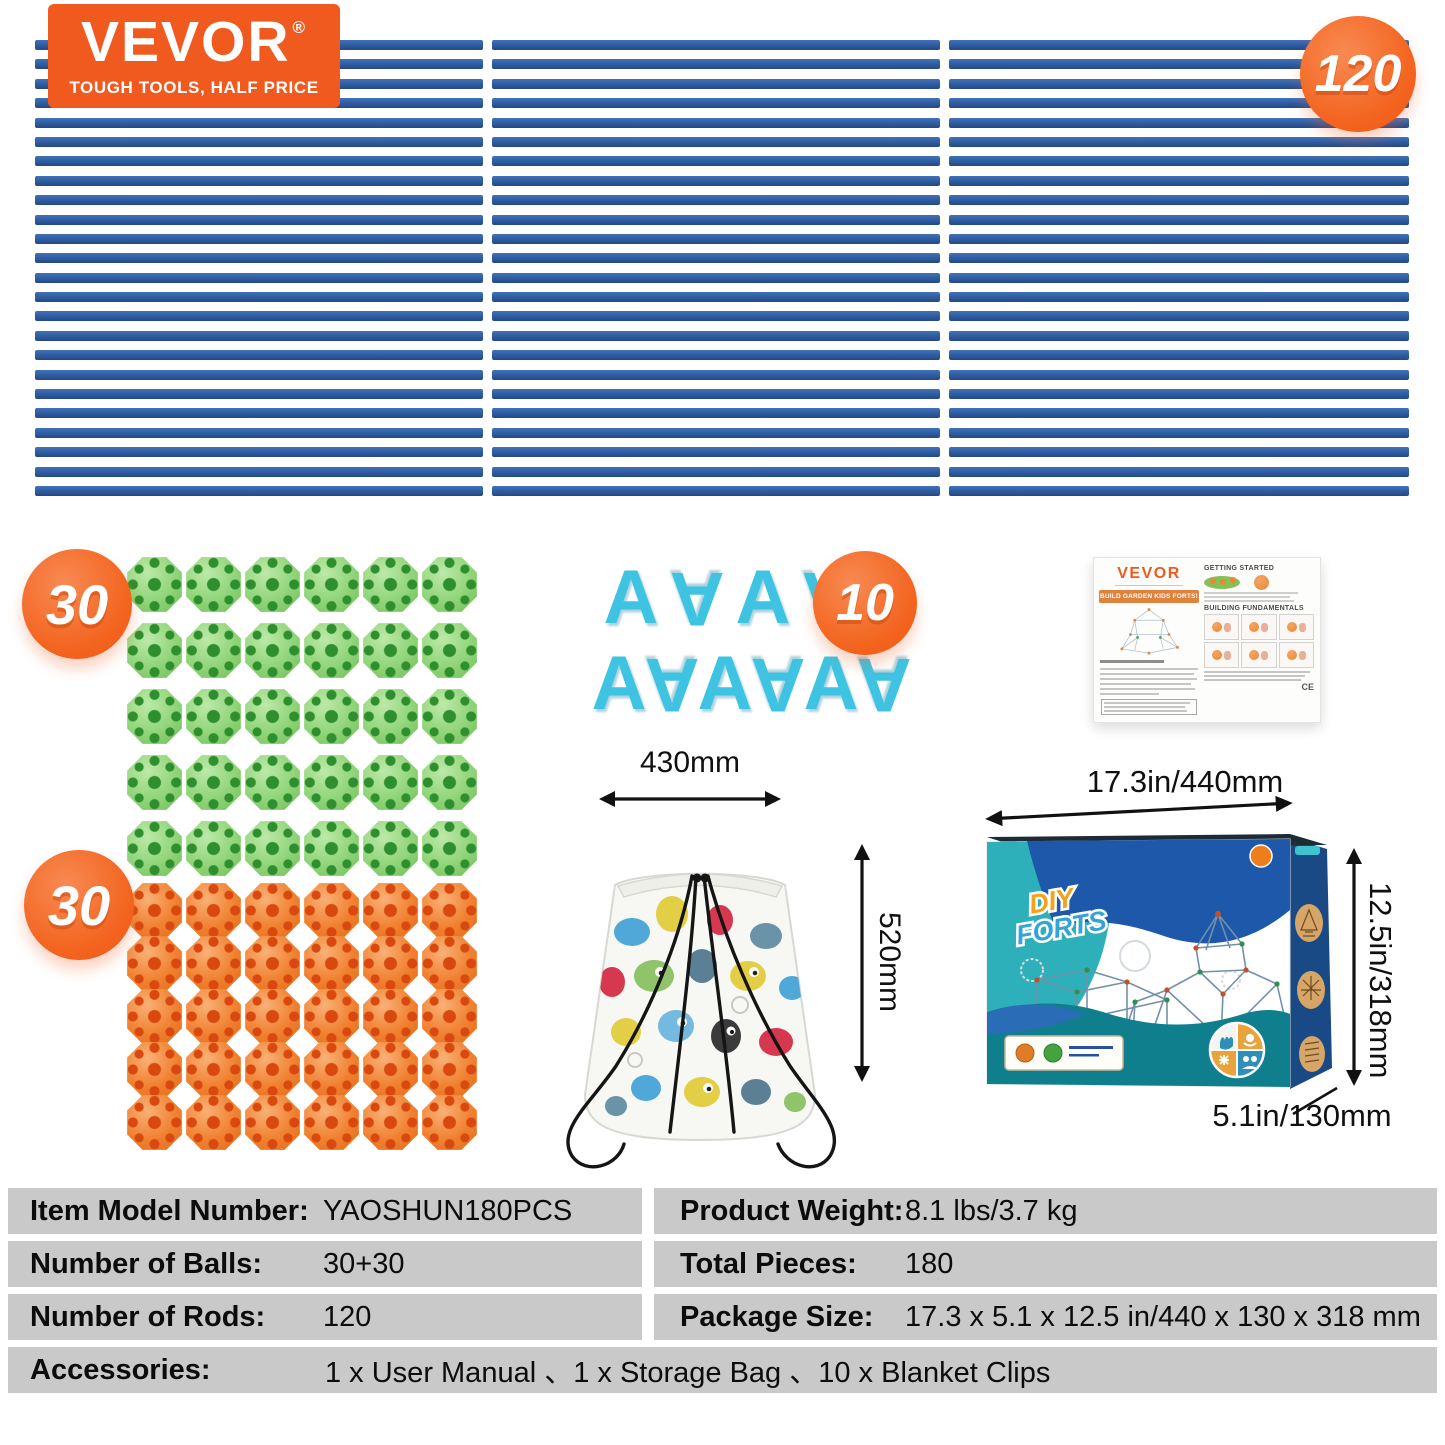 The height and width of the screenshot is (1445, 1445). I want to click on spec-label: Item Model Number:, so click(169, 1210).